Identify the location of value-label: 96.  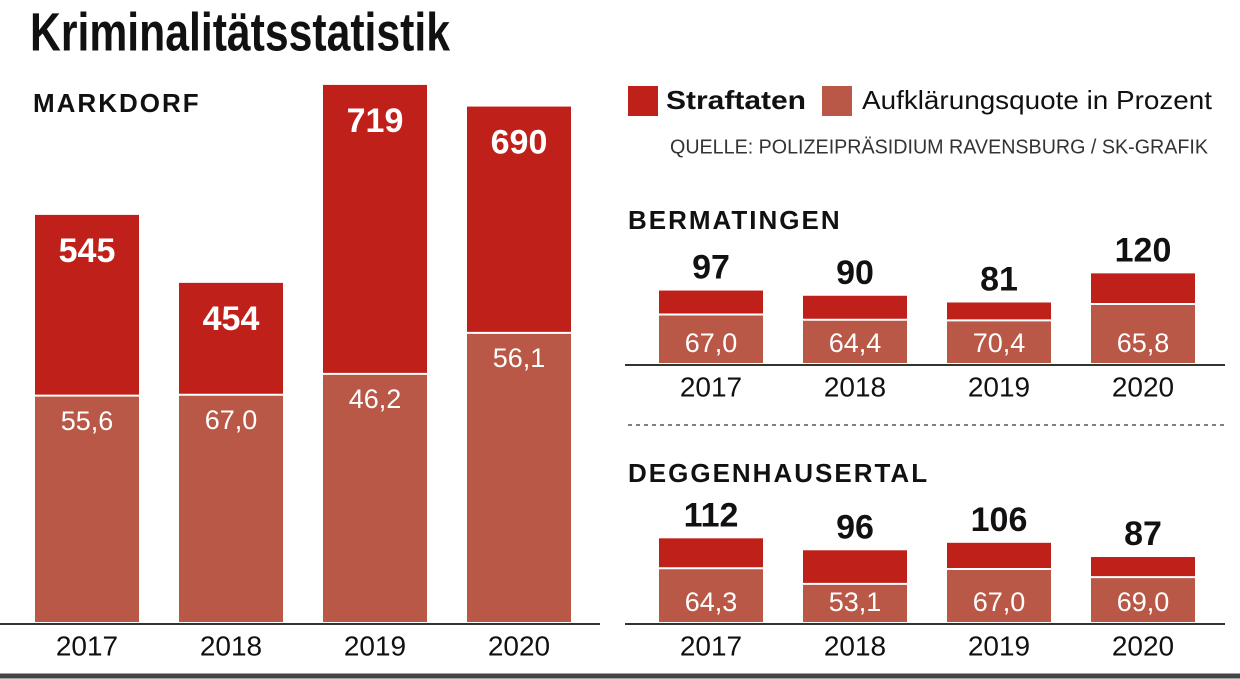
(855, 527).